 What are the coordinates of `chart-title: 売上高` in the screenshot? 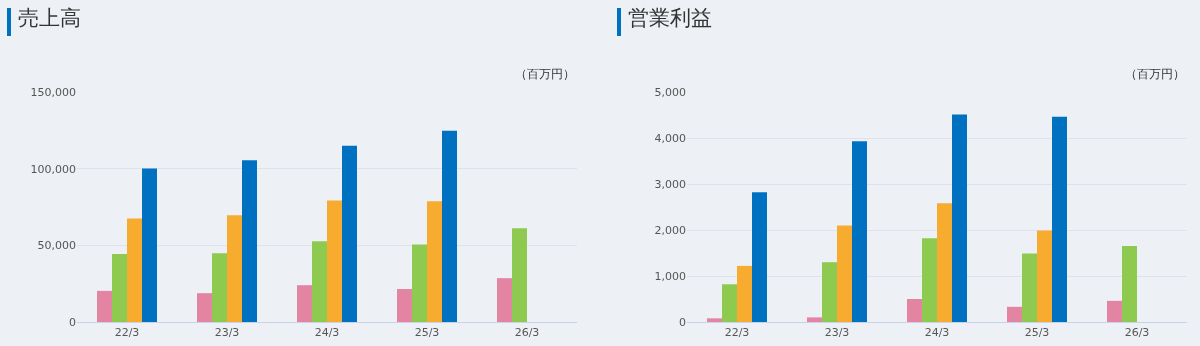 It's located at (49, 18).